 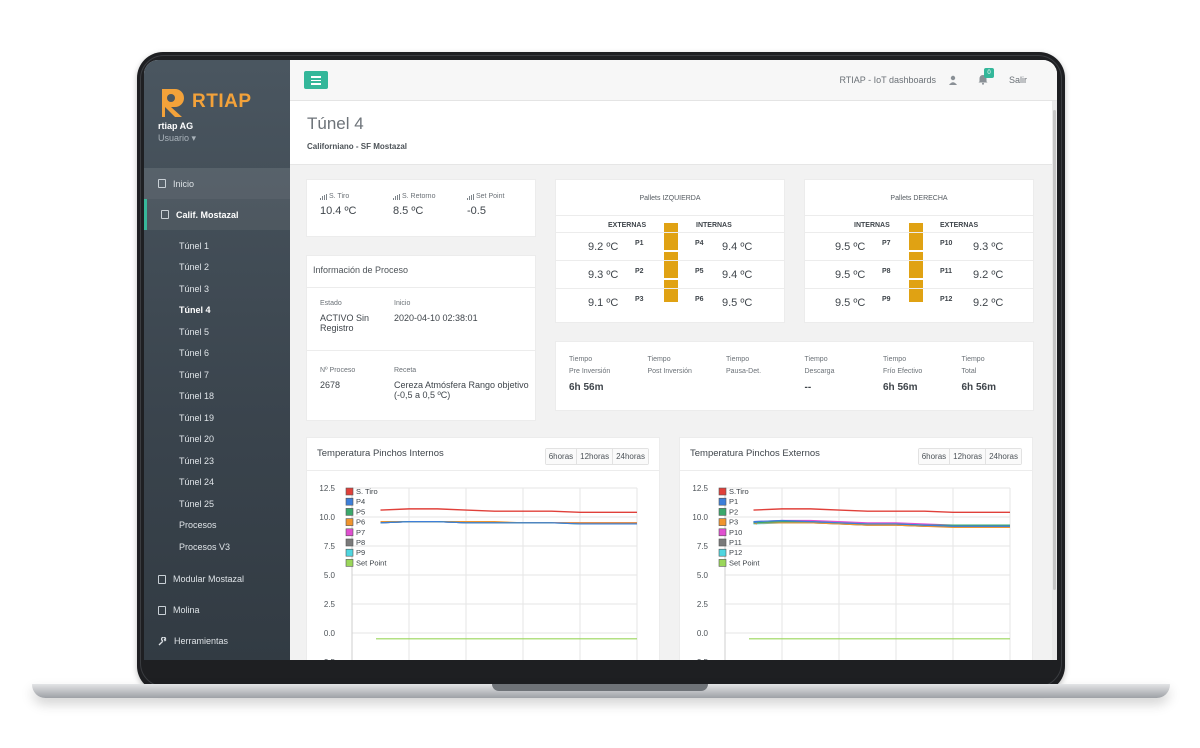 I want to click on y-tick-label: 10.0, so click(x=700, y=517).